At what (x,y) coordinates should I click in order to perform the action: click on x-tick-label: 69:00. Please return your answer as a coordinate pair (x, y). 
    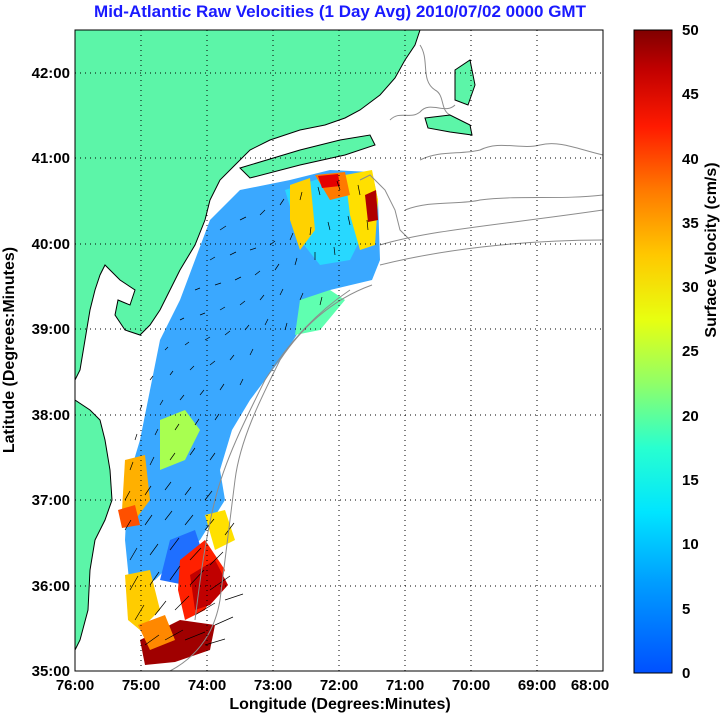
    Looking at the image, I should click on (537, 685).